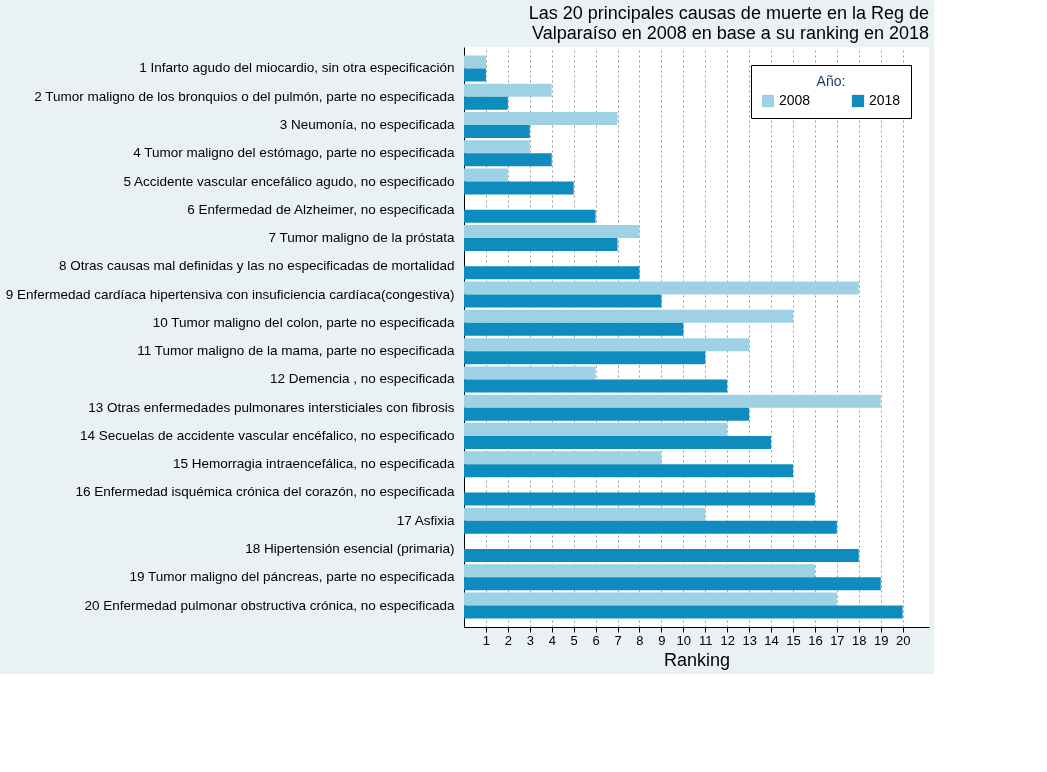 This screenshot has height=772, width=1047. What do you see at coordinates (269, 605) in the screenshot?
I see `y-tick-label: 20 Enfermedad pulmonar obstructiva crónica, no especificada` at bounding box center [269, 605].